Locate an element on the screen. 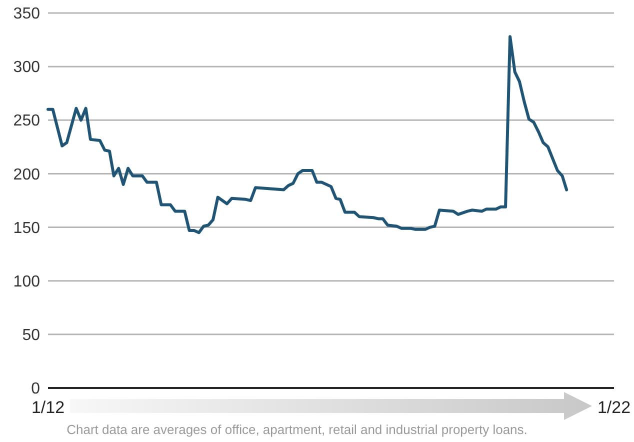  y-tick-label: 300 is located at coordinates (26, 67).